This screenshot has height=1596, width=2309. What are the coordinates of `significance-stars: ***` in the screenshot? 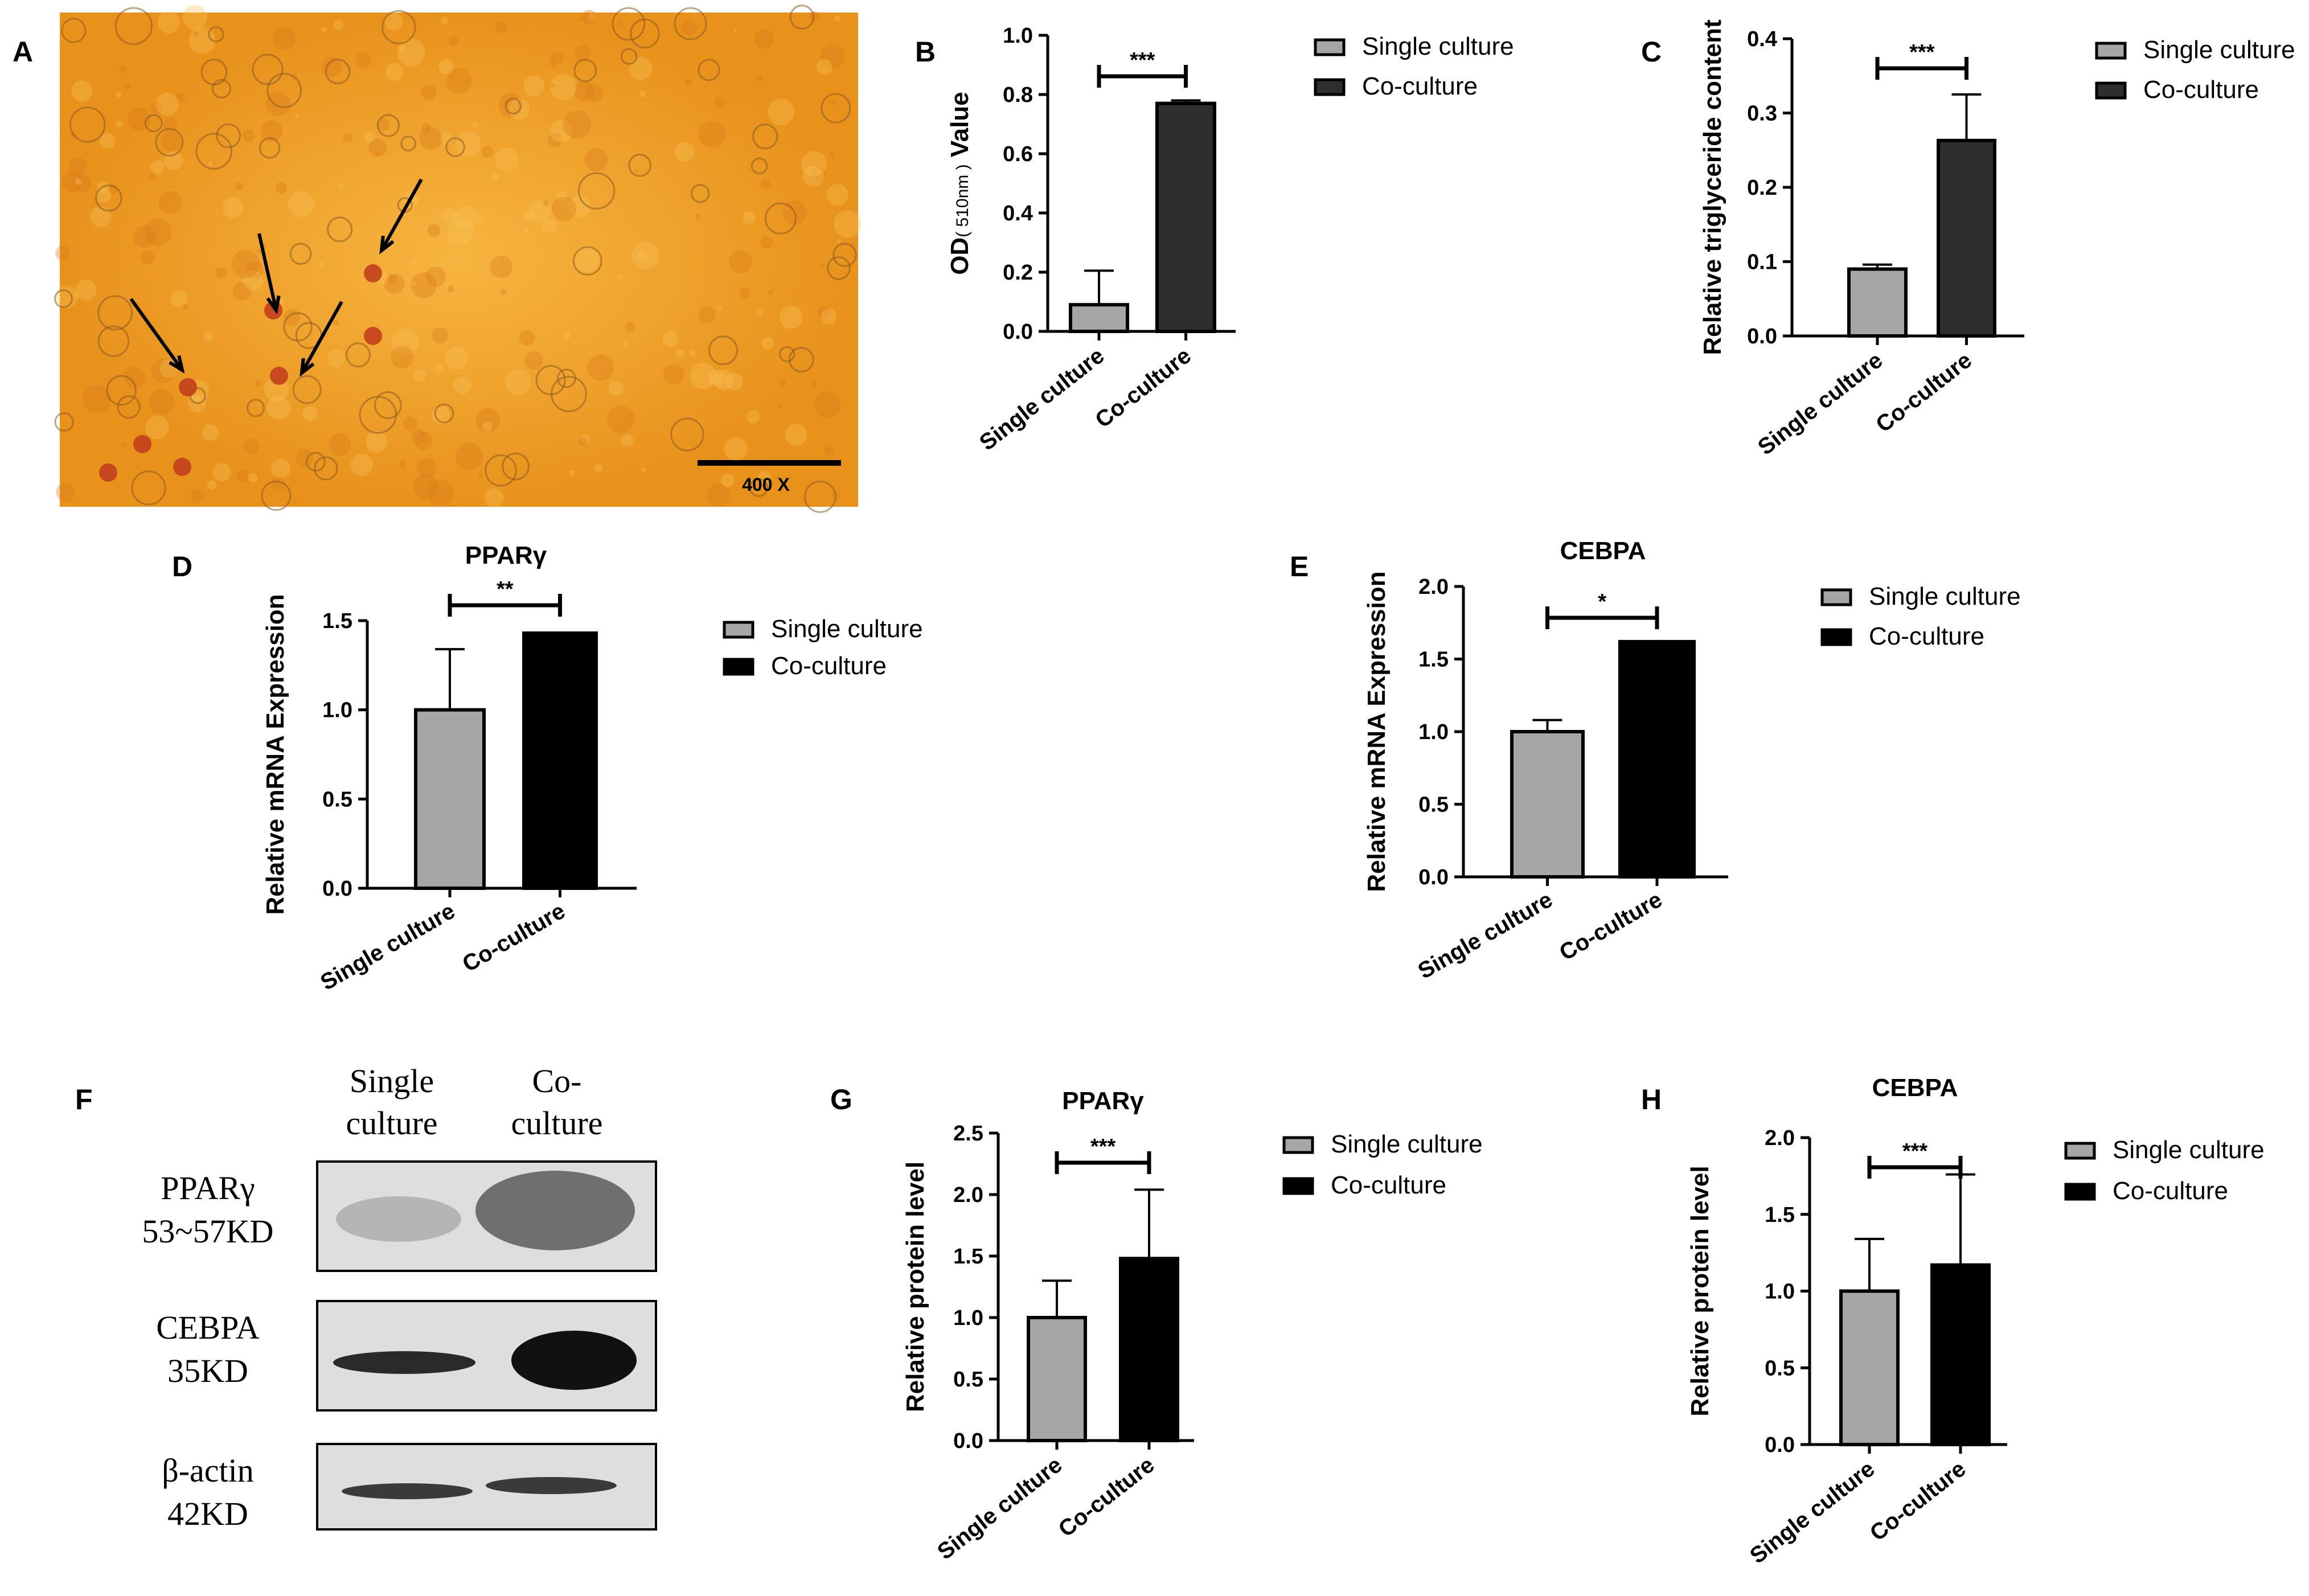 It's located at (1103, 1147).